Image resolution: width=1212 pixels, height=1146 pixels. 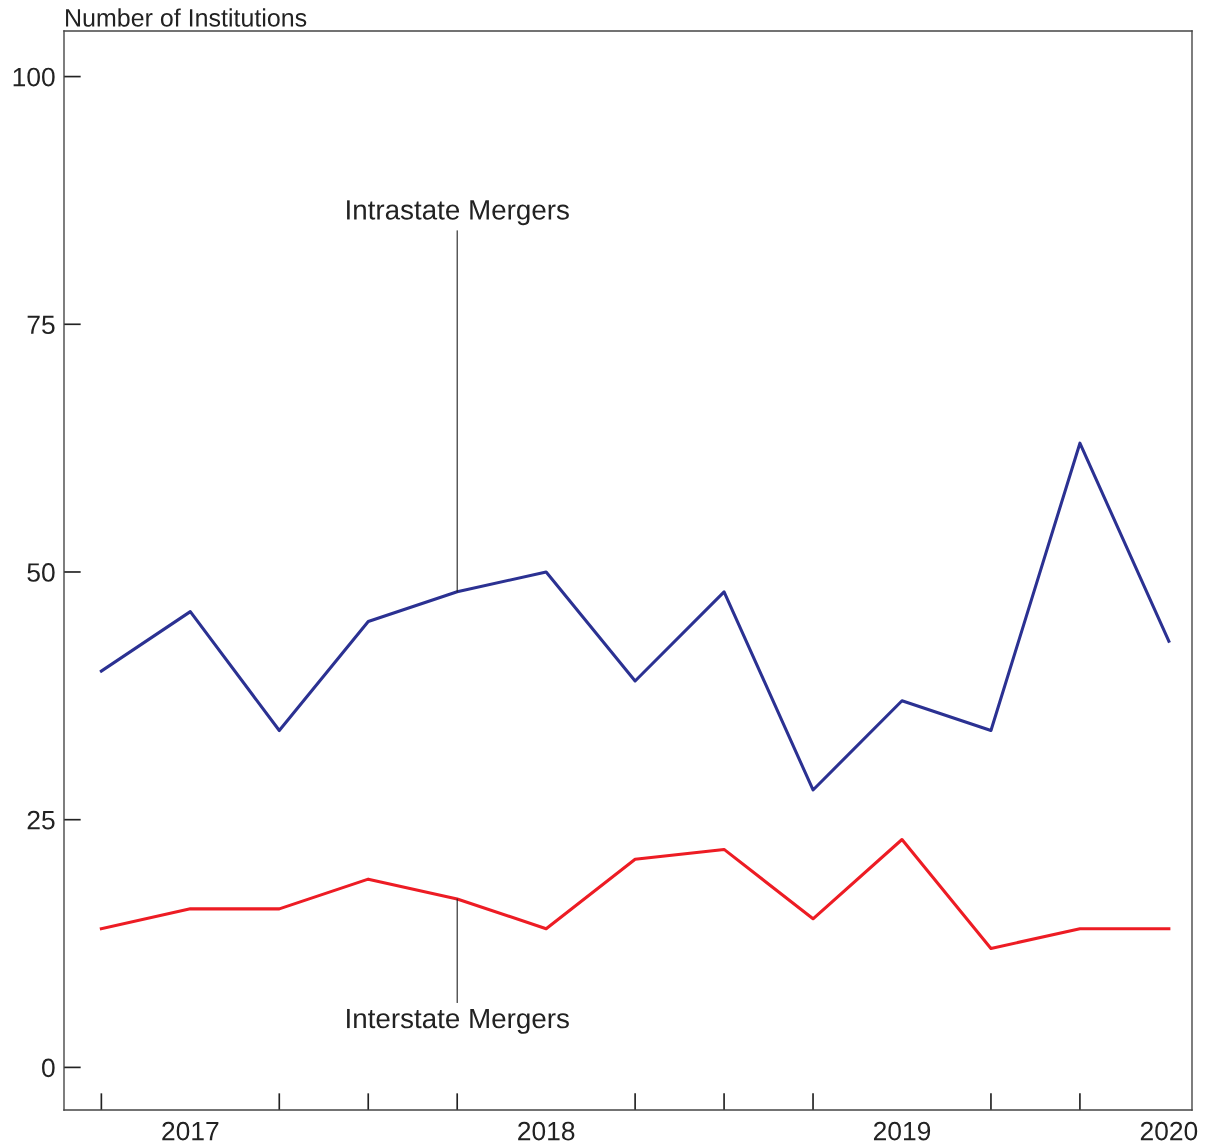 What do you see at coordinates (41, 572) in the screenshot?
I see `y-tick-label: 50` at bounding box center [41, 572].